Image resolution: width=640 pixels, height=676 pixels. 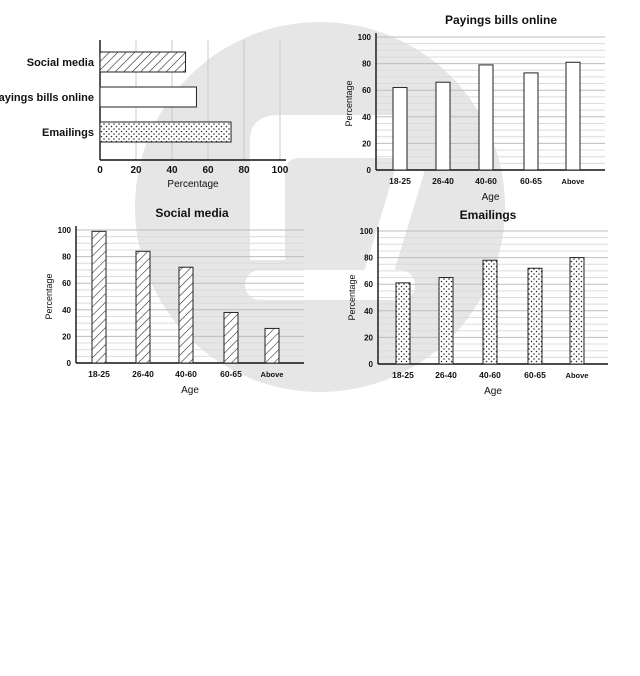 What do you see at coordinates (192, 213) in the screenshot?
I see `chart-title: Social media` at bounding box center [192, 213].